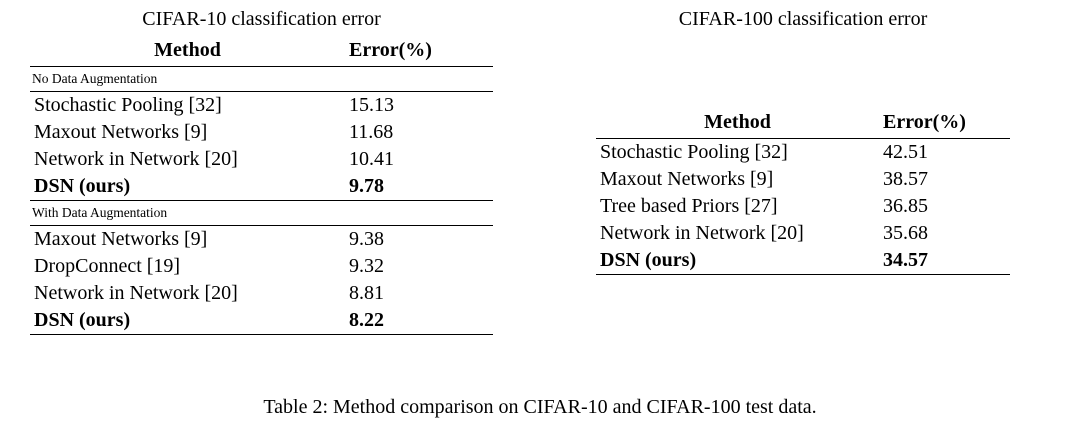 The height and width of the screenshot is (436, 1080). What do you see at coordinates (371, 105) in the screenshot?
I see `error-cell: 15.13` at bounding box center [371, 105].